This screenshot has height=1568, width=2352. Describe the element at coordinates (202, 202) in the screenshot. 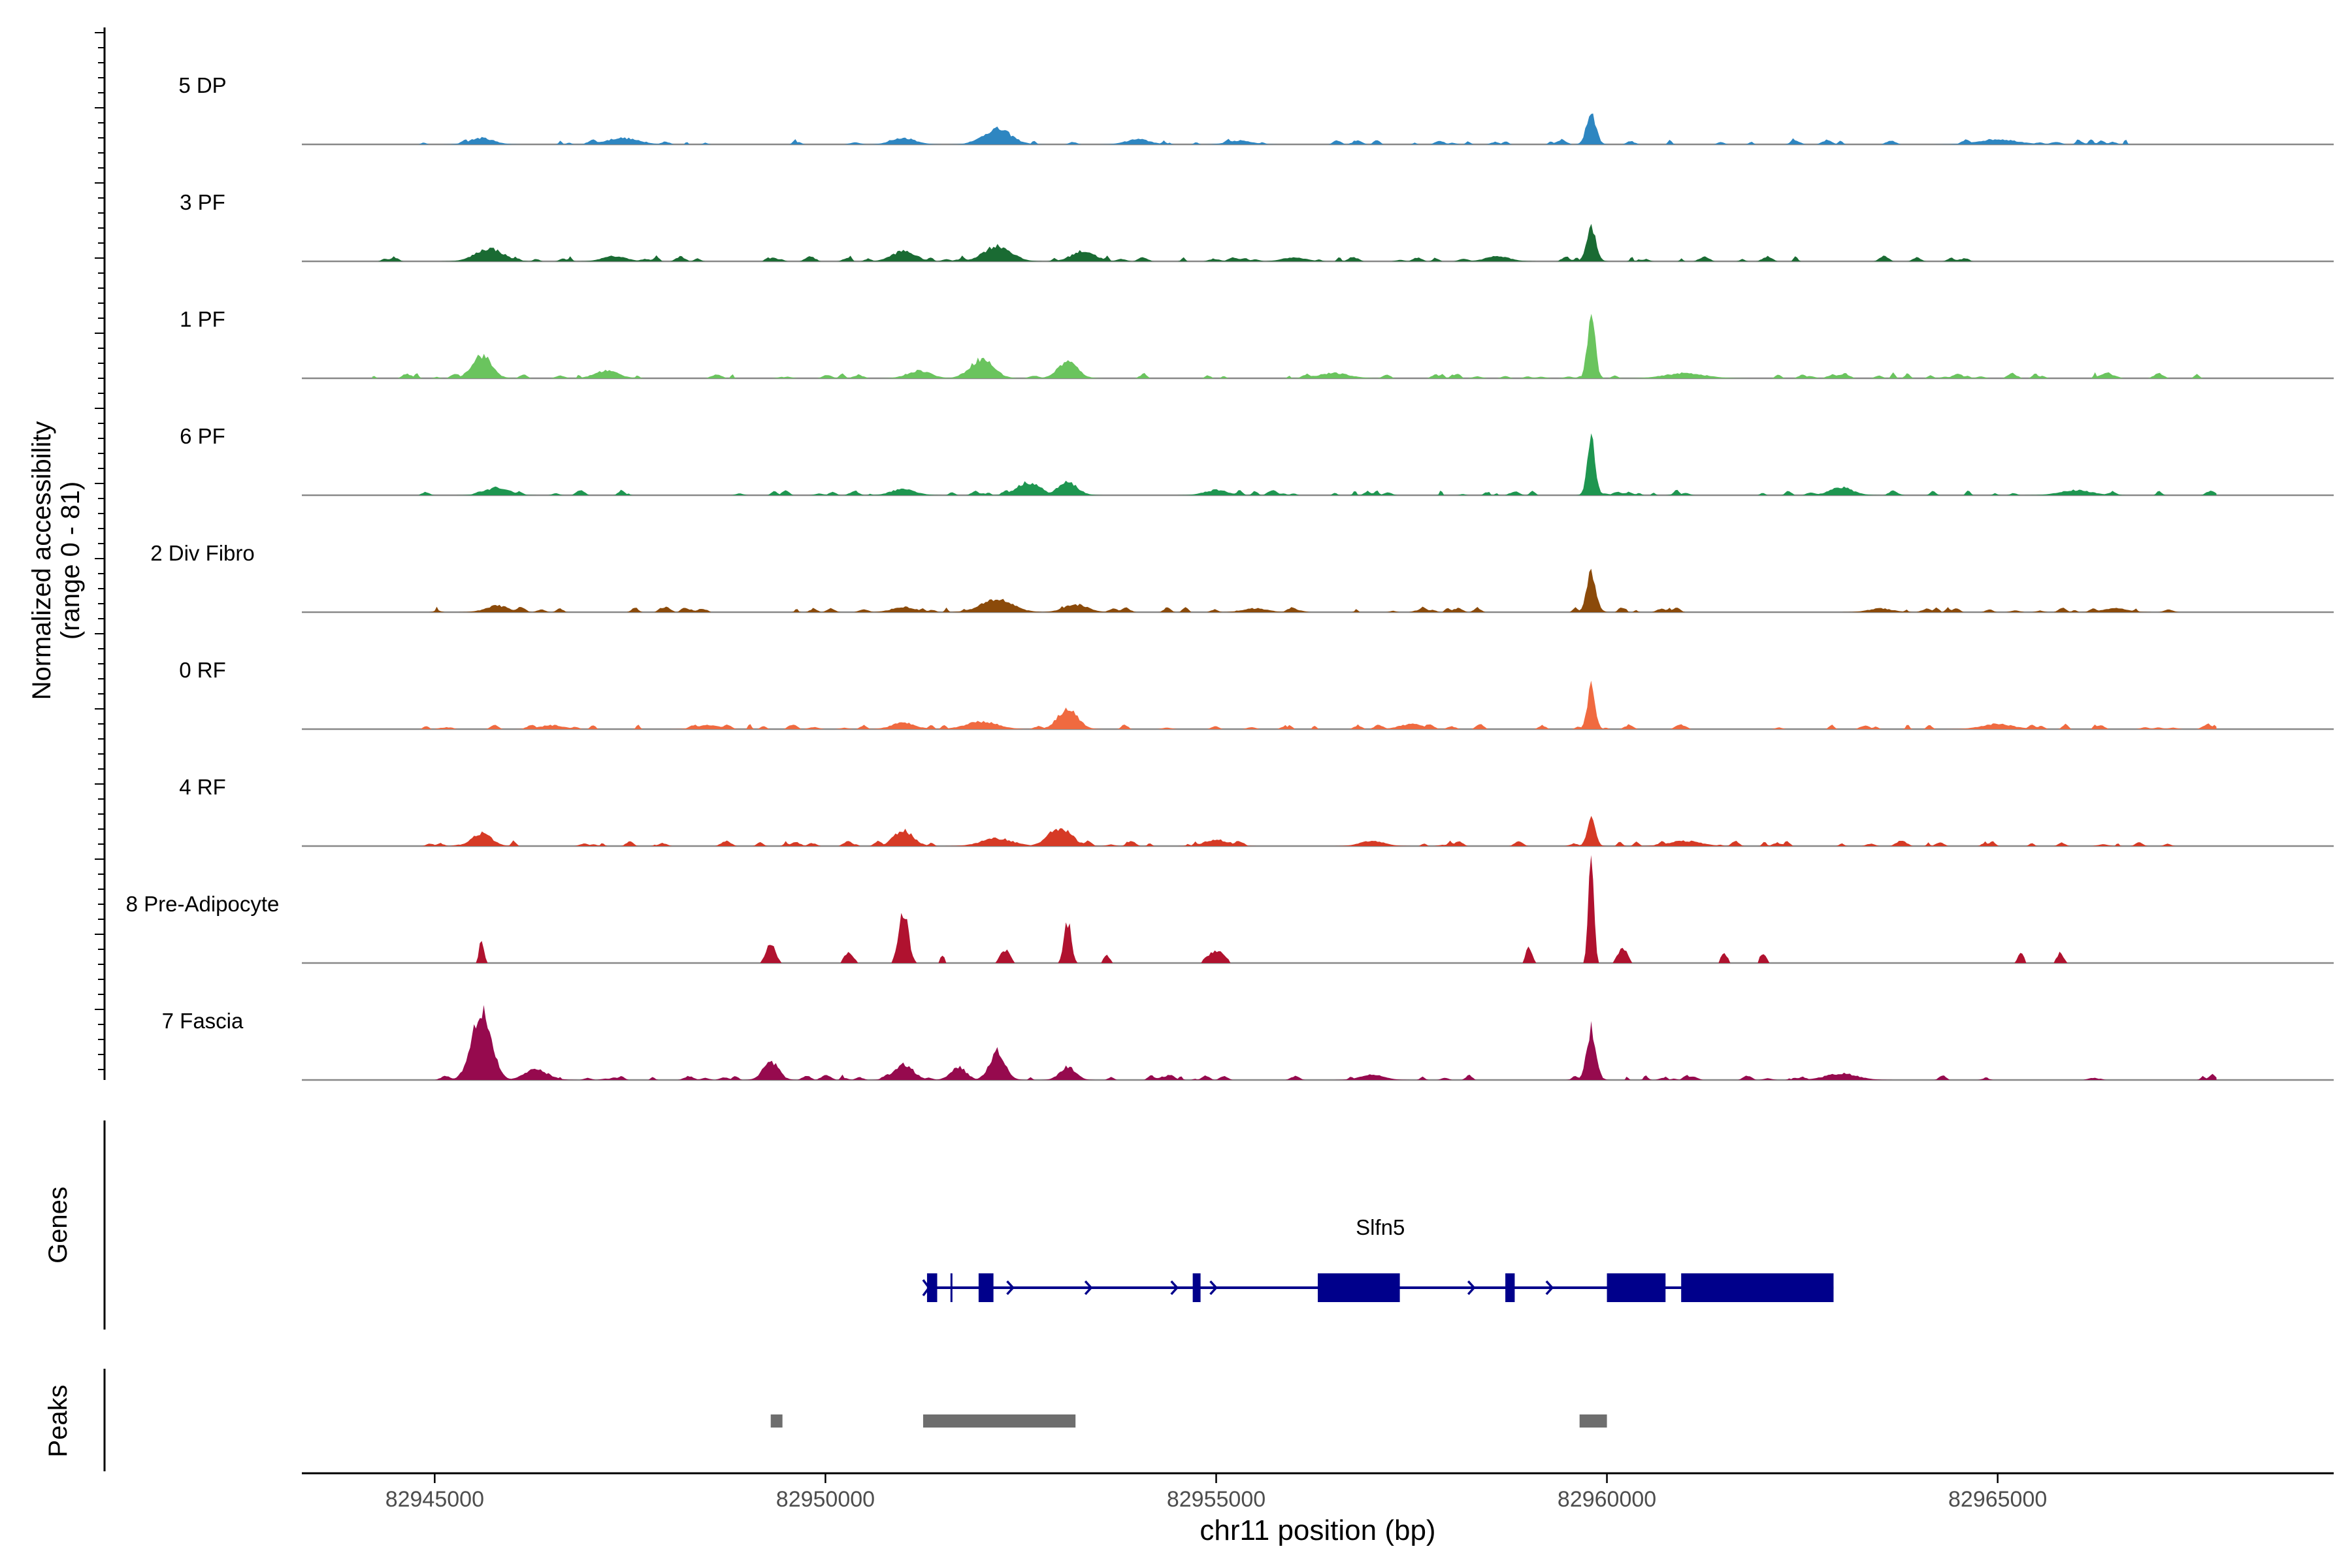

I see `track-label: 3 PF` at that location.